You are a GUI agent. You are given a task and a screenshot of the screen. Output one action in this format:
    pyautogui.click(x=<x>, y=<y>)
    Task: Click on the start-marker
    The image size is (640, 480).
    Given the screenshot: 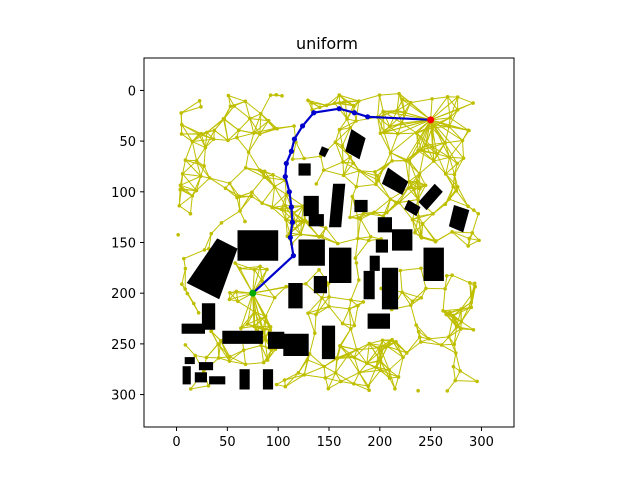 What is the action you would take?
    pyautogui.click(x=253, y=293)
    